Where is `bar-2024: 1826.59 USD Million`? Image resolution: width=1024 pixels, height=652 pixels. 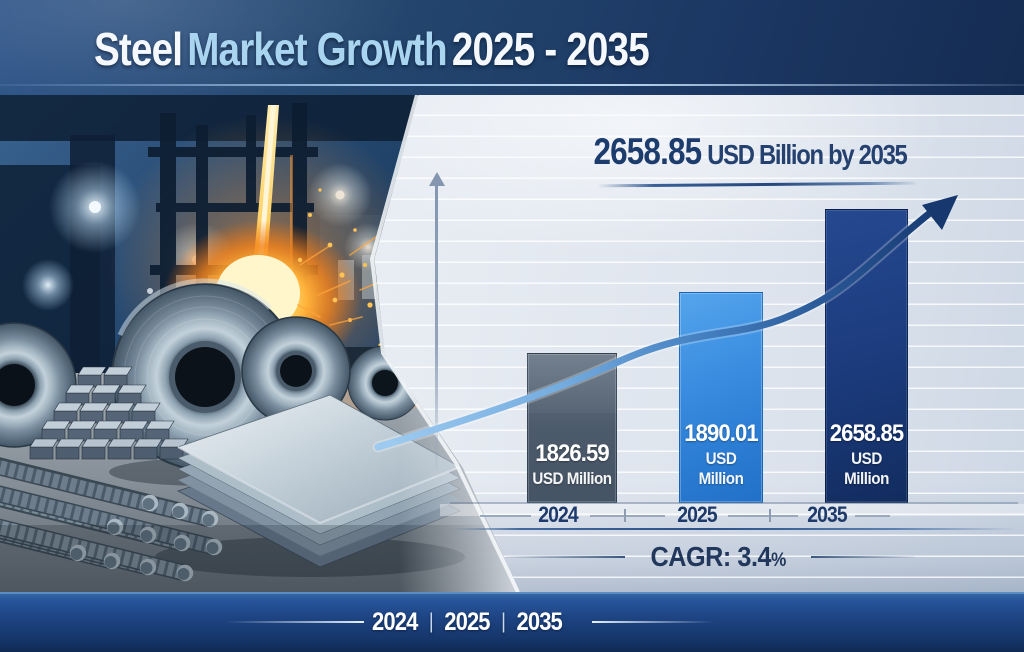
bar-2024: 1826.59 USD Million is located at coordinates (572, 428).